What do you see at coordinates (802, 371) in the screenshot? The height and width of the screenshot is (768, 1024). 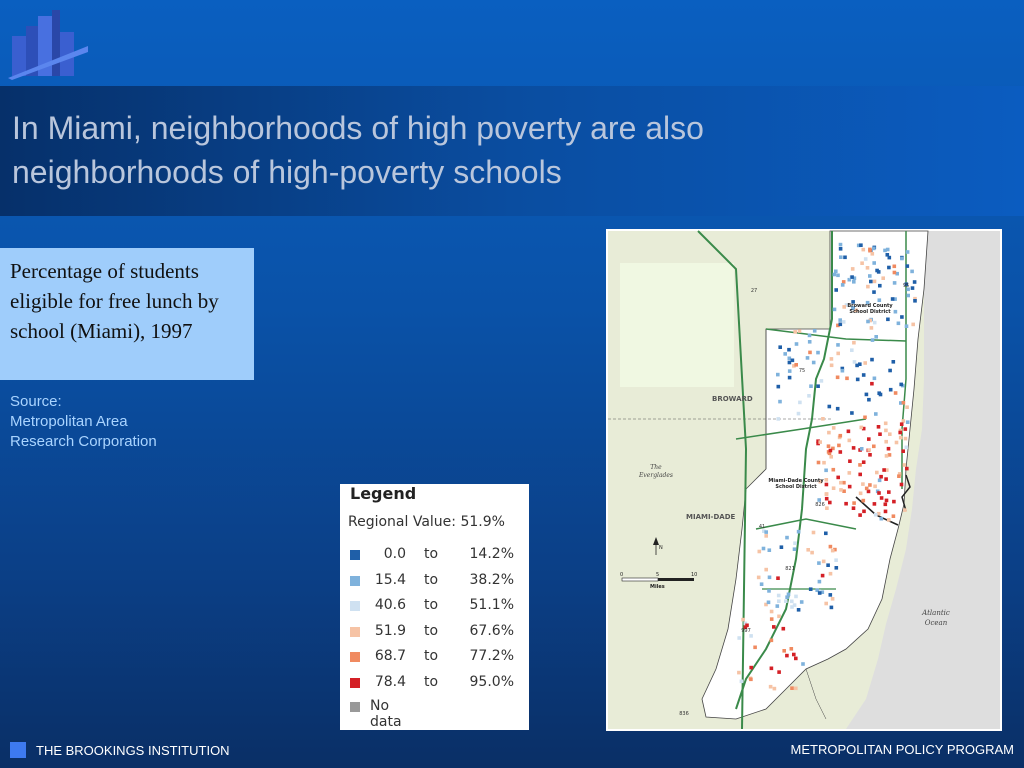 I see `shield-75: 75` at bounding box center [802, 371].